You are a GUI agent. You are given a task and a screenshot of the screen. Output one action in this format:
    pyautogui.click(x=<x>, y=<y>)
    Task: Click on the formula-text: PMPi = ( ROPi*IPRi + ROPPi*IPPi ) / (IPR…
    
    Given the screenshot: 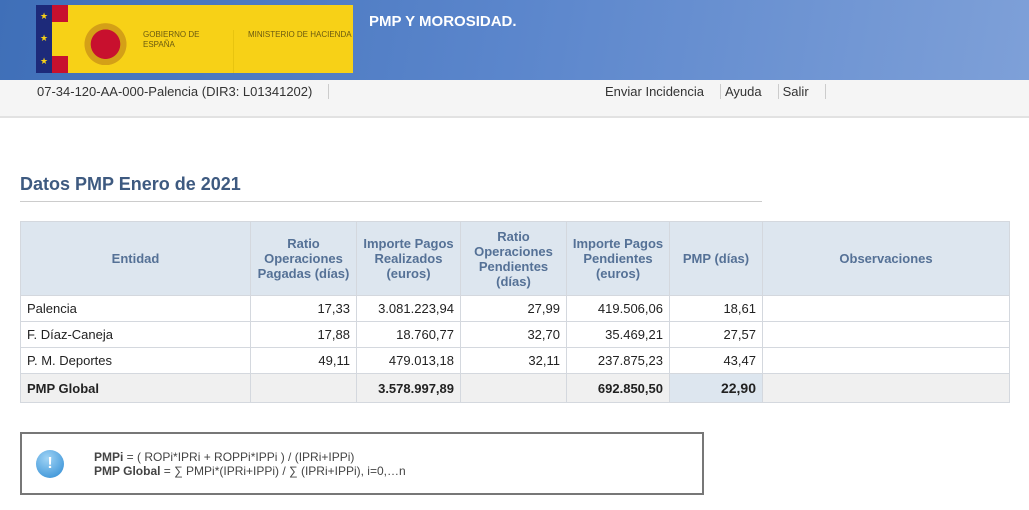 What is the action you would take?
    pyautogui.click(x=250, y=464)
    